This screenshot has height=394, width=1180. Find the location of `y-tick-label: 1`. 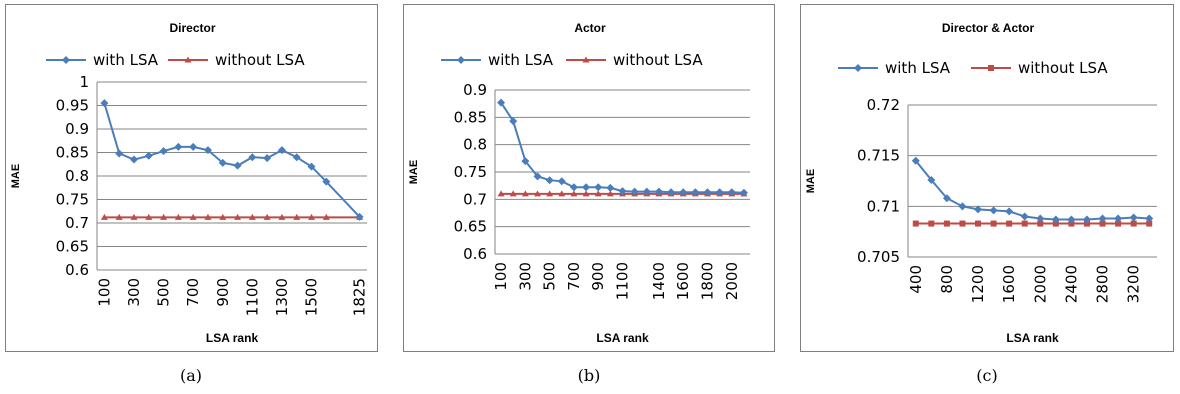

y-tick-label: 1 is located at coordinates (84, 82).